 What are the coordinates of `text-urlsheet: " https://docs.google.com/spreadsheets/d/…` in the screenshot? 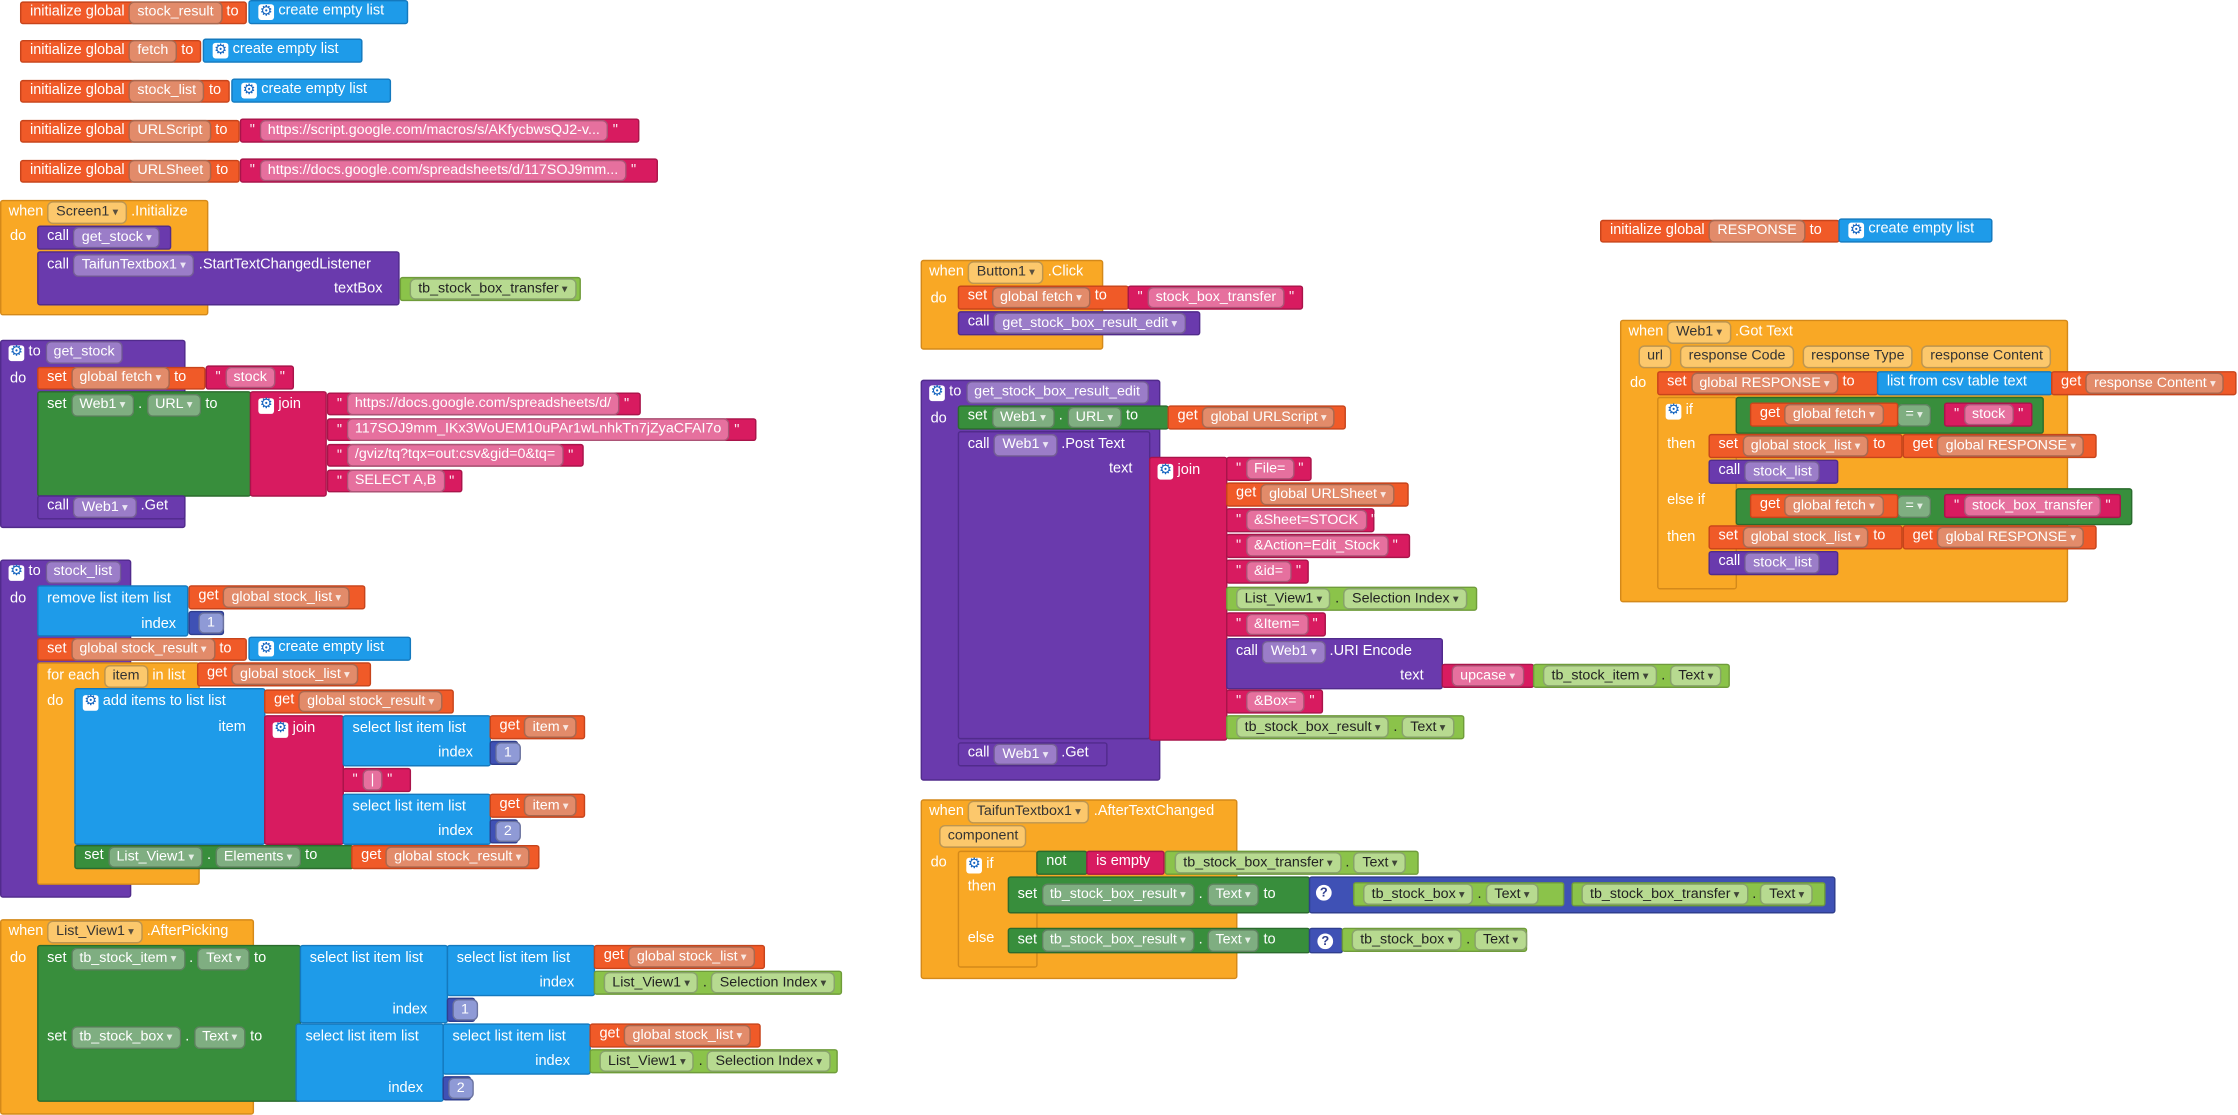 It's located at (448, 170).